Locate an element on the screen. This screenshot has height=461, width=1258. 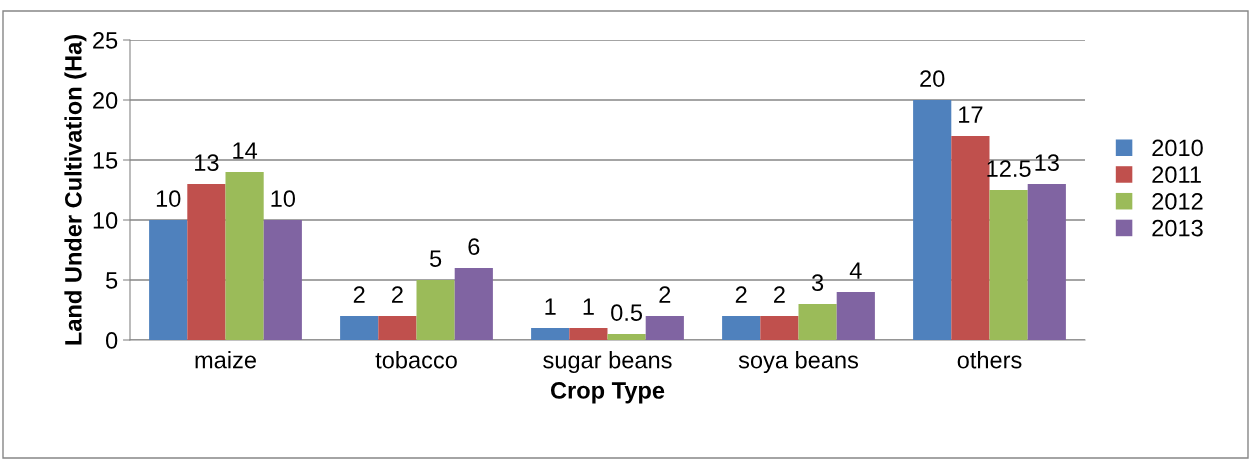
data-label: 17 is located at coordinates (971, 114).